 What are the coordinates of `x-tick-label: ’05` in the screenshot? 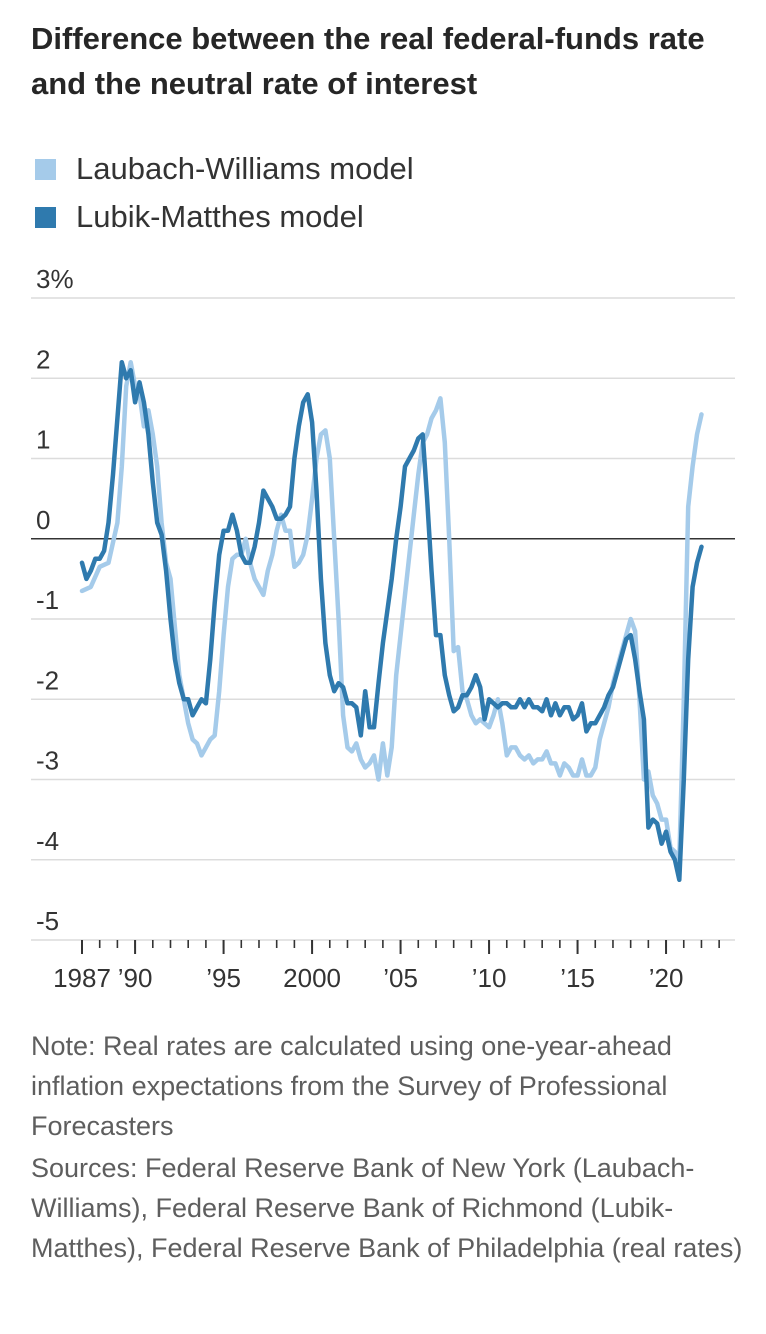 It's located at (400, 978).